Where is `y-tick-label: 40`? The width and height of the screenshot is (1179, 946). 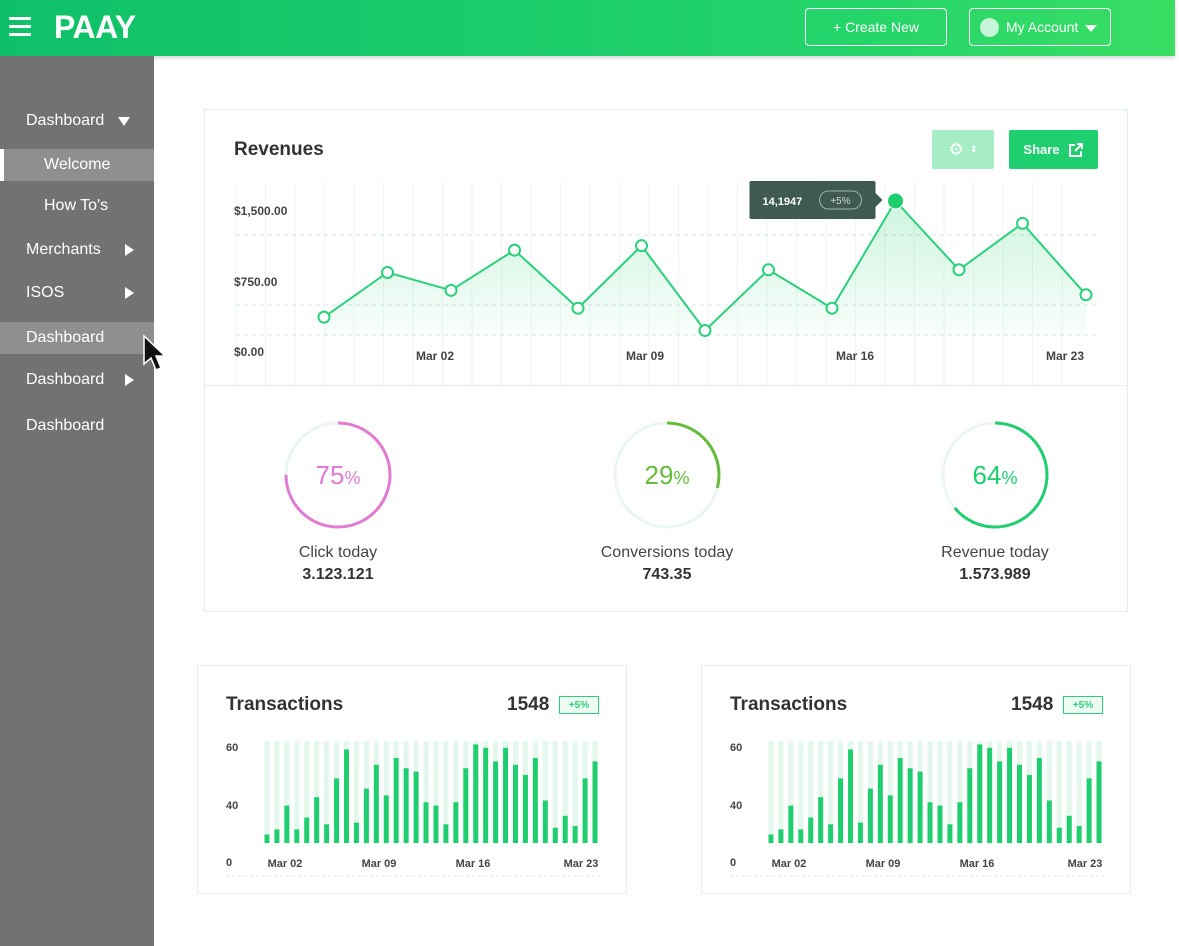
y-tick-label: 40 is located at coordinates (232, 806).